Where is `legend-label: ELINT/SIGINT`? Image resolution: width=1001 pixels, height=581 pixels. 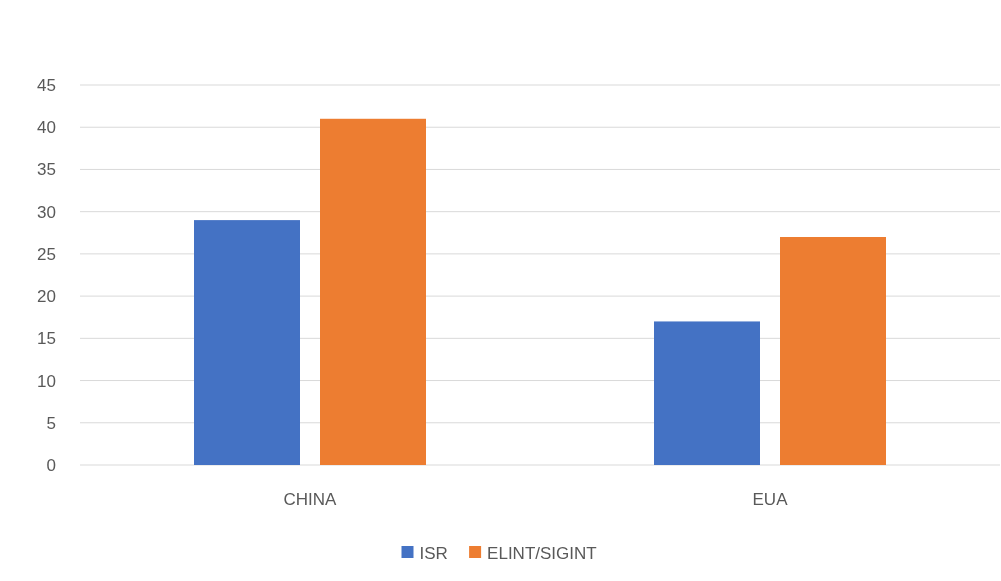 legend-label: ELINT/SIGINT is located at coordinates (542, 553).